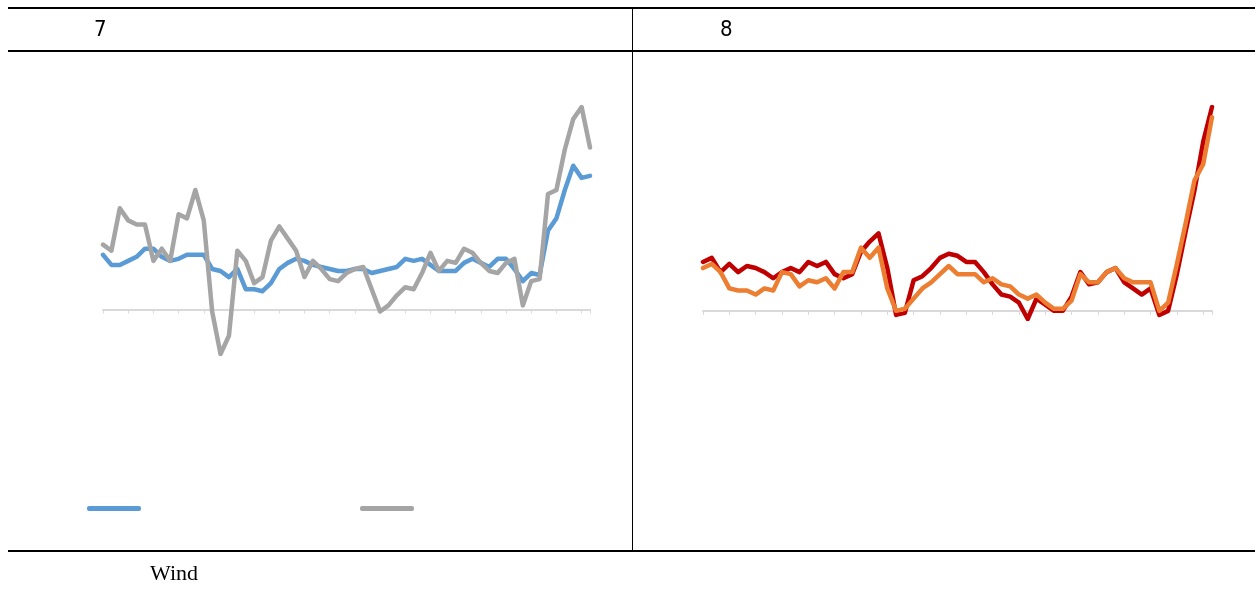 The image size is (1255, 595). What do you see at coordinates (726, 28) in the screenshot?
I see `chart-title: 8` at bounding box center [726, 28].